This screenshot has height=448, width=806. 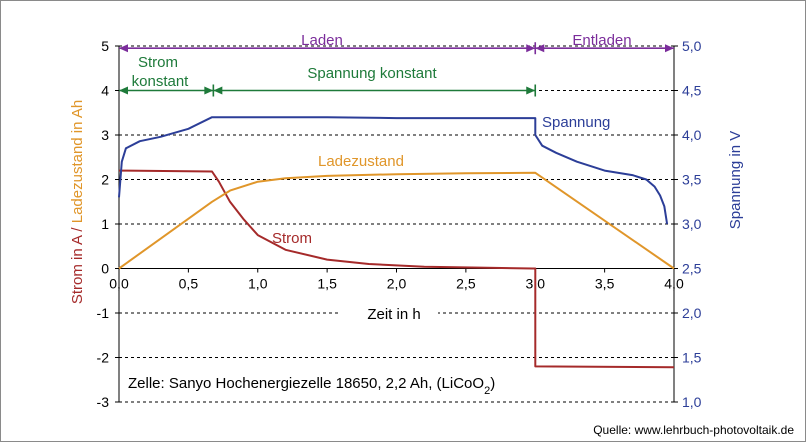 I want to click on x-tick-label: 3,5, so click(x=605, y=284).